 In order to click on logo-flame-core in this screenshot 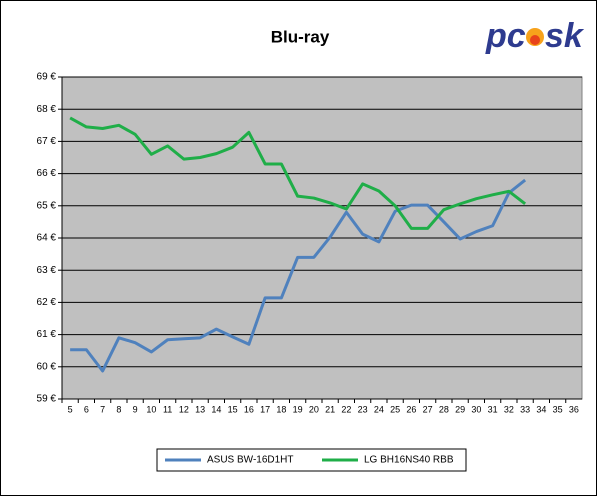, I will do `click(535, 40)`.